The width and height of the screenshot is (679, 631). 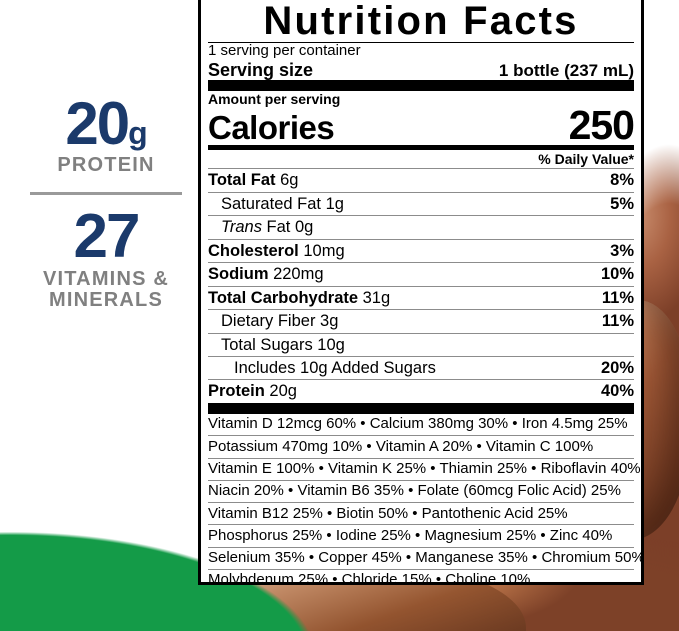 I want to click on nutrient-daily-value: 5%, so click(x=622, y=203).